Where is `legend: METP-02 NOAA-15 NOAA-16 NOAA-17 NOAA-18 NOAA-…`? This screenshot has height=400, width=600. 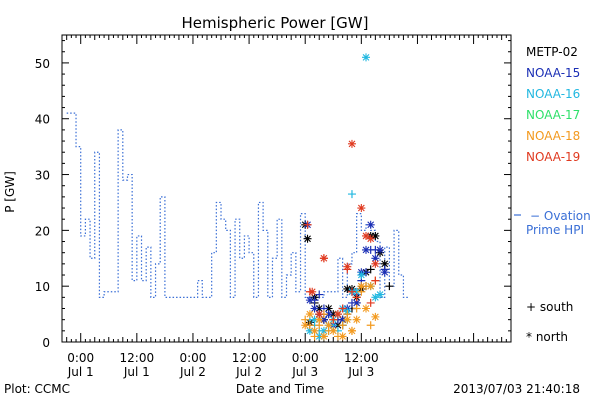
legend: METP-02 NOAA-15 NOAA-16 NOAA-17 NOAA-18 NOAA-… is located at coordinates (552, 194).